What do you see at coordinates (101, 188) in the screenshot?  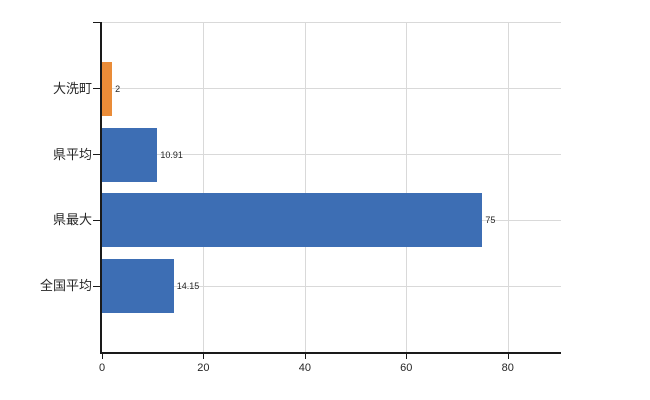 I see `y-axis-line` at bounding box center [101, 188].